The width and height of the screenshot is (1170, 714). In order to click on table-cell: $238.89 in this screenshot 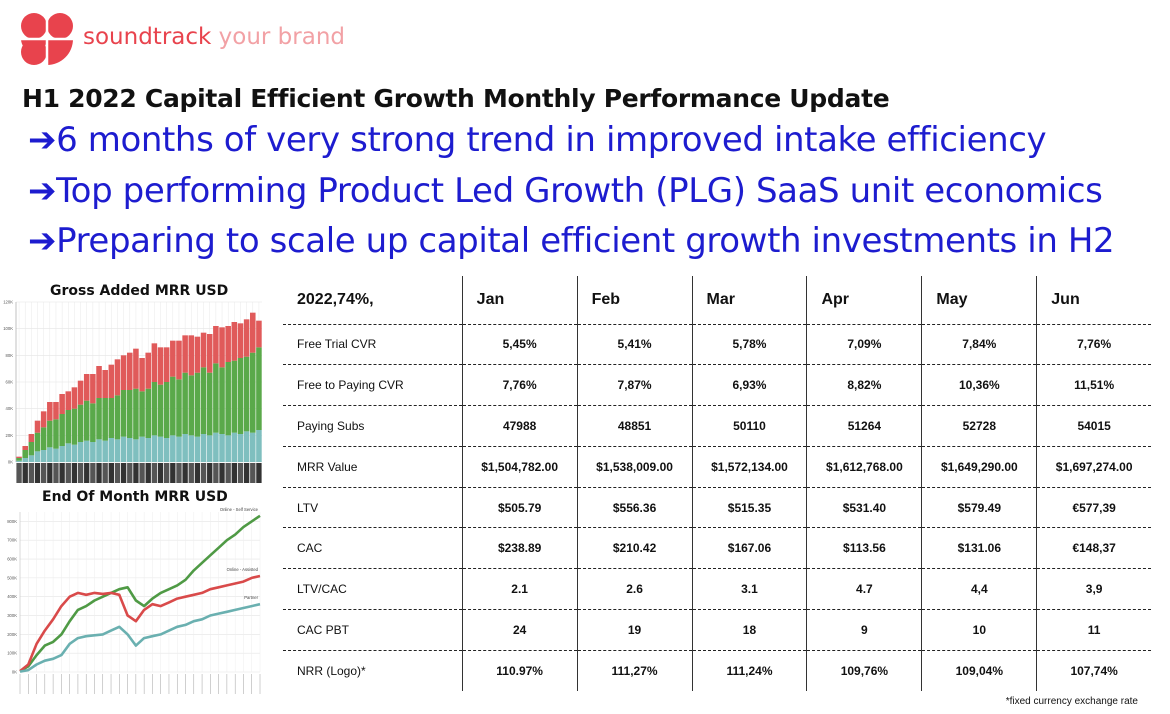, I will do `click(519, 548)`.